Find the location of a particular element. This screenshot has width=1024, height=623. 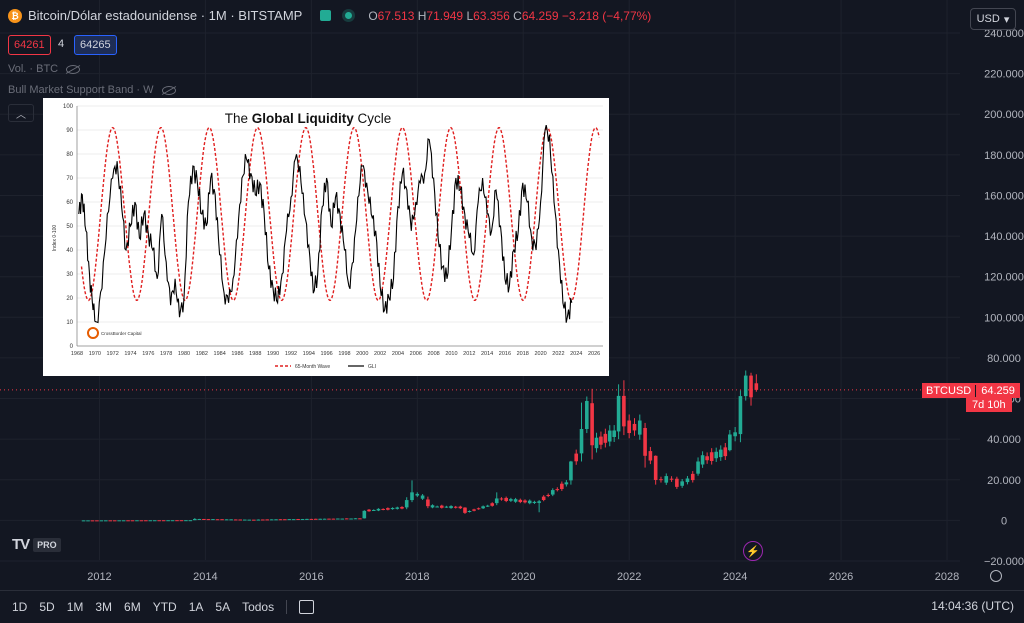

timeframe-1a: 1A is located at coordinates (196, 607).